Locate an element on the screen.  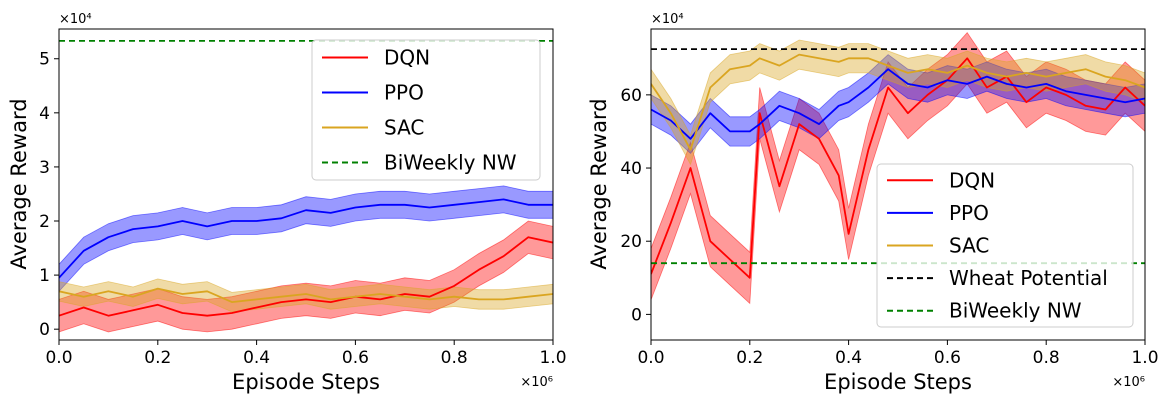
y-tick-label: 1 is located at coordinates (44, 276).